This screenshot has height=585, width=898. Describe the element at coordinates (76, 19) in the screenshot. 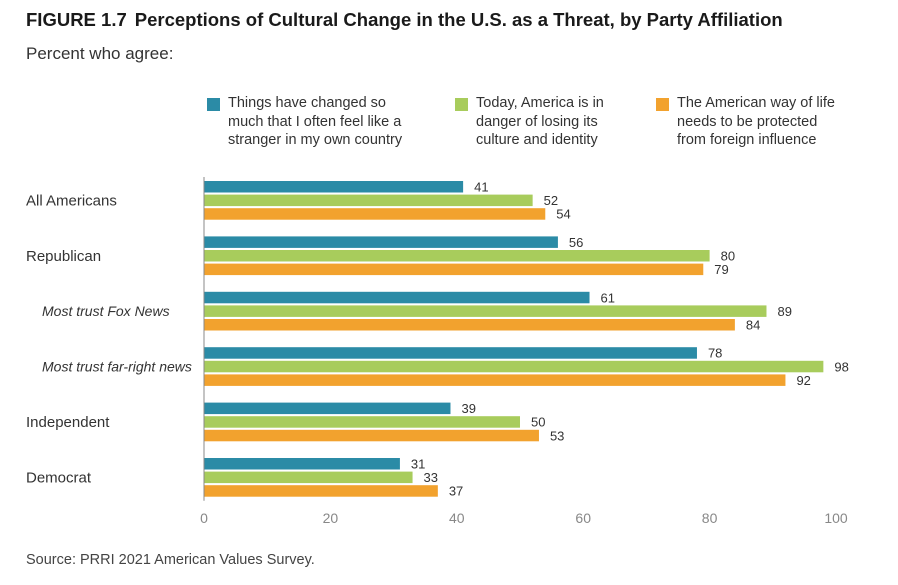

I see `figure-number: FIGURE 1.7` at that location.